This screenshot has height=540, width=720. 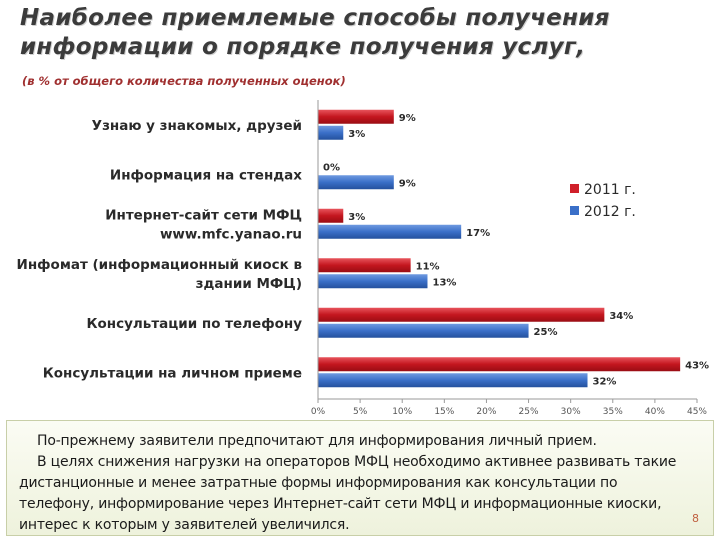 What do you see at coordinates (231, 234) in the screenshot?
I see `category-label: www.mfc.yanao.ru` at bounding box center [231, 234].